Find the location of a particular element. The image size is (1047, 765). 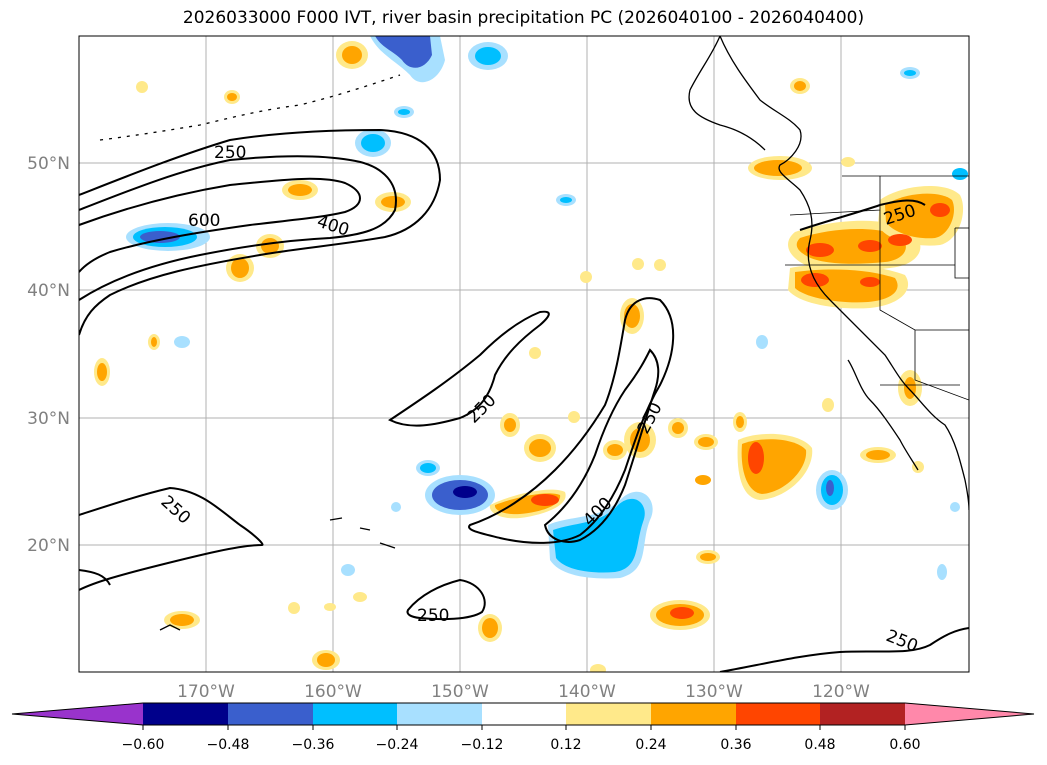

colorbar-under-triangle is located at coordinates (77, 714).